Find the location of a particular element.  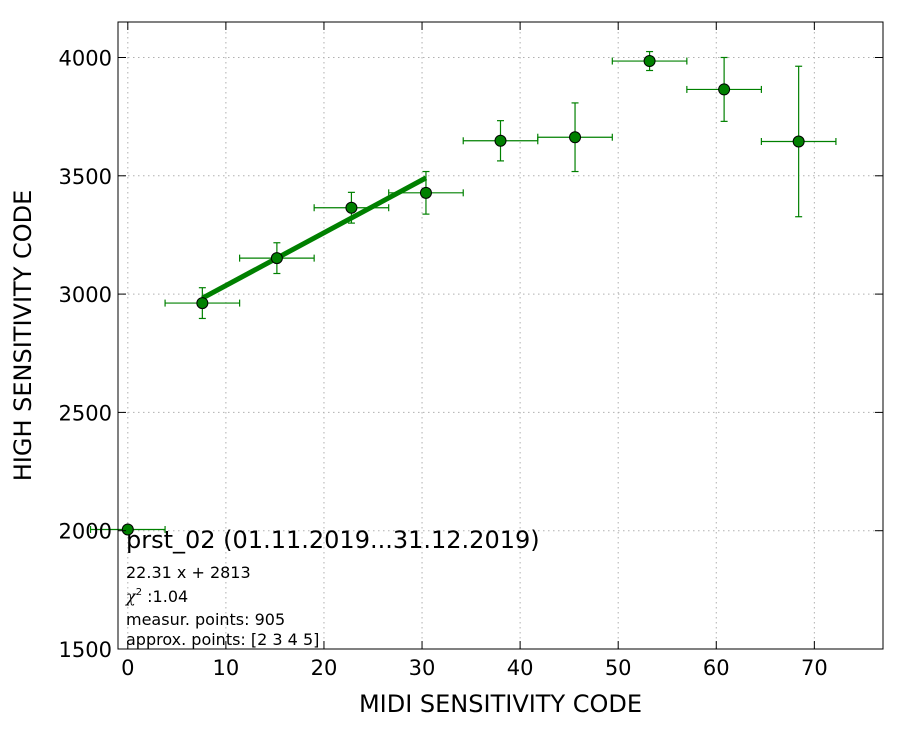

x-tick-label: 70 is located at coordinates (814, 668).